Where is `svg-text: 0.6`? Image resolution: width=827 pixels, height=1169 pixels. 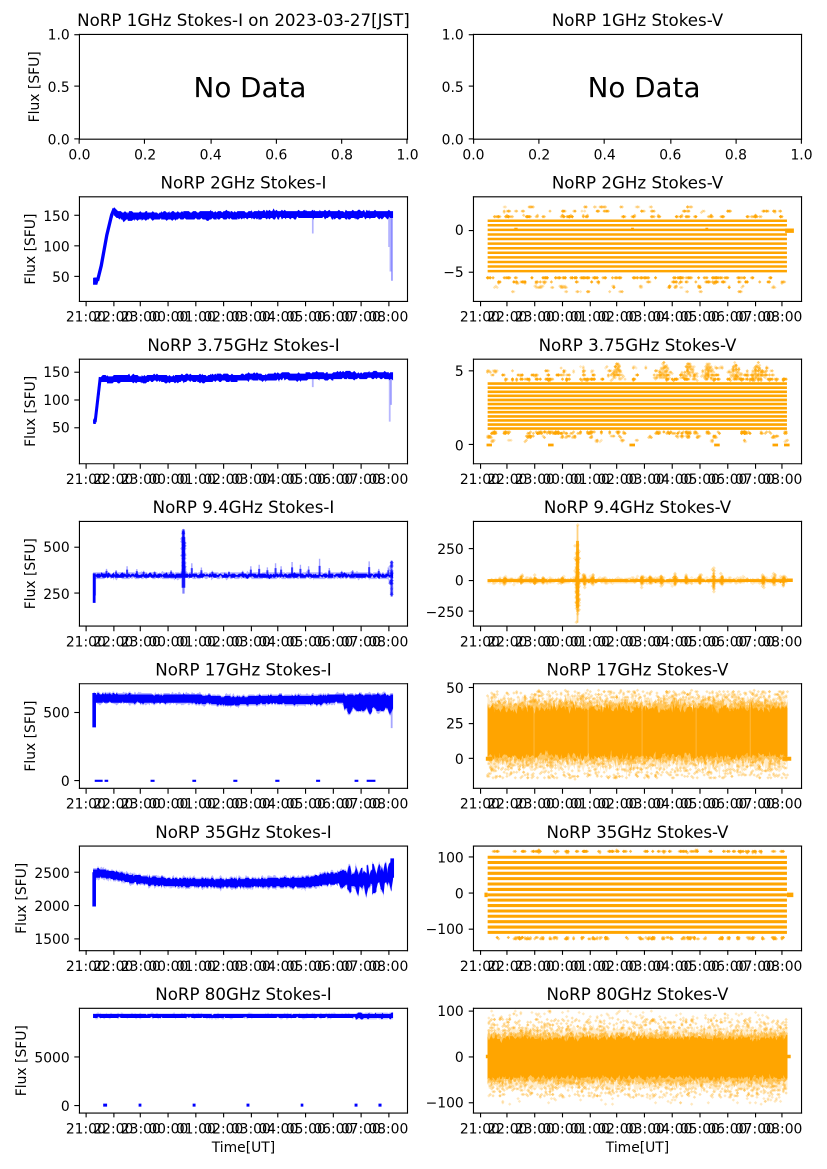
svg-text: 0.6 is located at coordinates (670, 155).